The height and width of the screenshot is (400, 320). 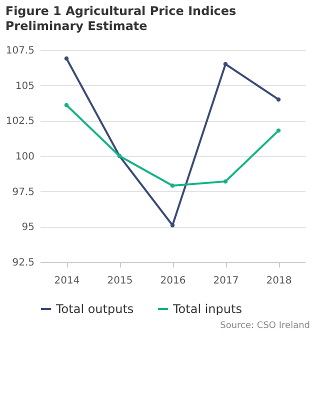 What do you see at coordinates (24, 86) in the screenshot?
I see `y-tick-label: 105` at bounding box center [24, 86].